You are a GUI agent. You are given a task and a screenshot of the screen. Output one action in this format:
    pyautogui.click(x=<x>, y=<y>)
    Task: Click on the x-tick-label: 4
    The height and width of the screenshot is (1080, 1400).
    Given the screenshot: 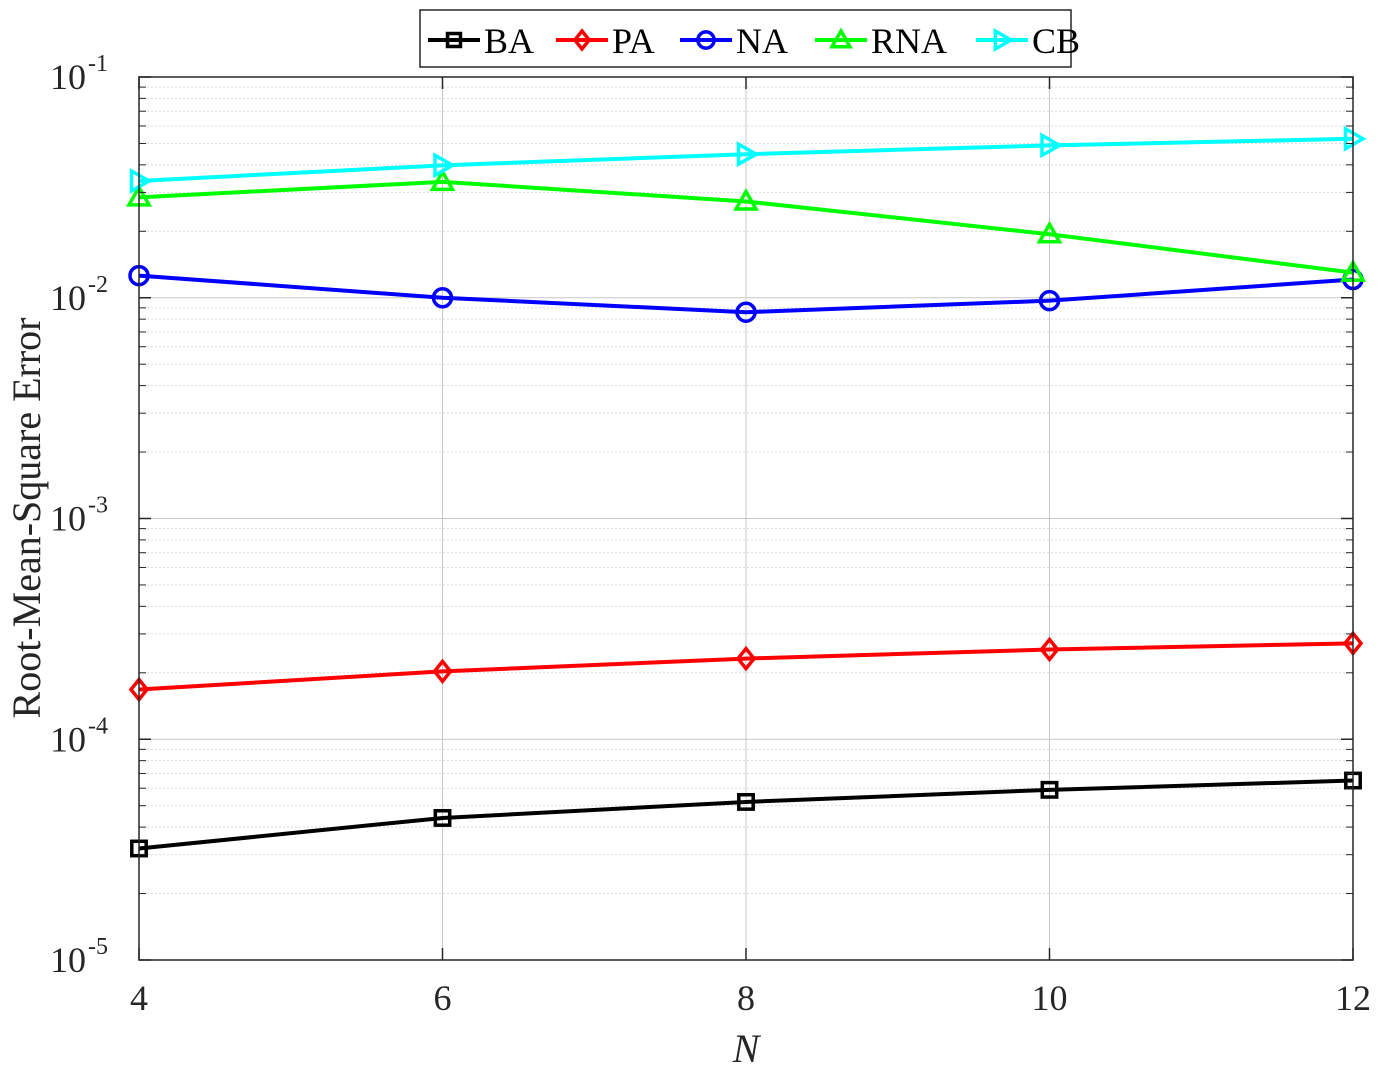 What is the action you would take?
    pyautogui.click(x=139, y=998)
    